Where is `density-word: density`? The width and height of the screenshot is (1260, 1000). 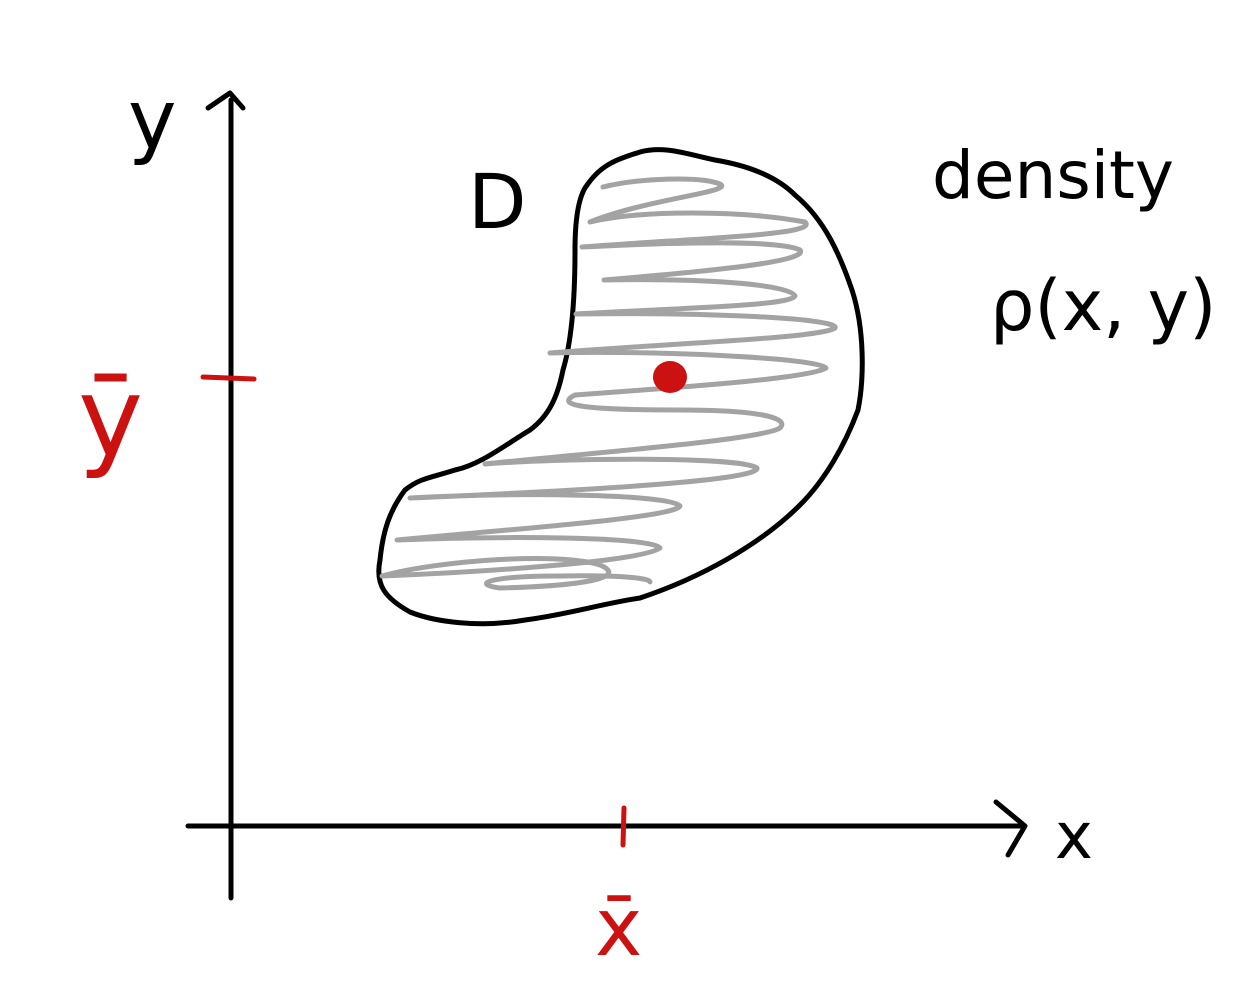 density-word: density is located at coordinates (1053, 175).